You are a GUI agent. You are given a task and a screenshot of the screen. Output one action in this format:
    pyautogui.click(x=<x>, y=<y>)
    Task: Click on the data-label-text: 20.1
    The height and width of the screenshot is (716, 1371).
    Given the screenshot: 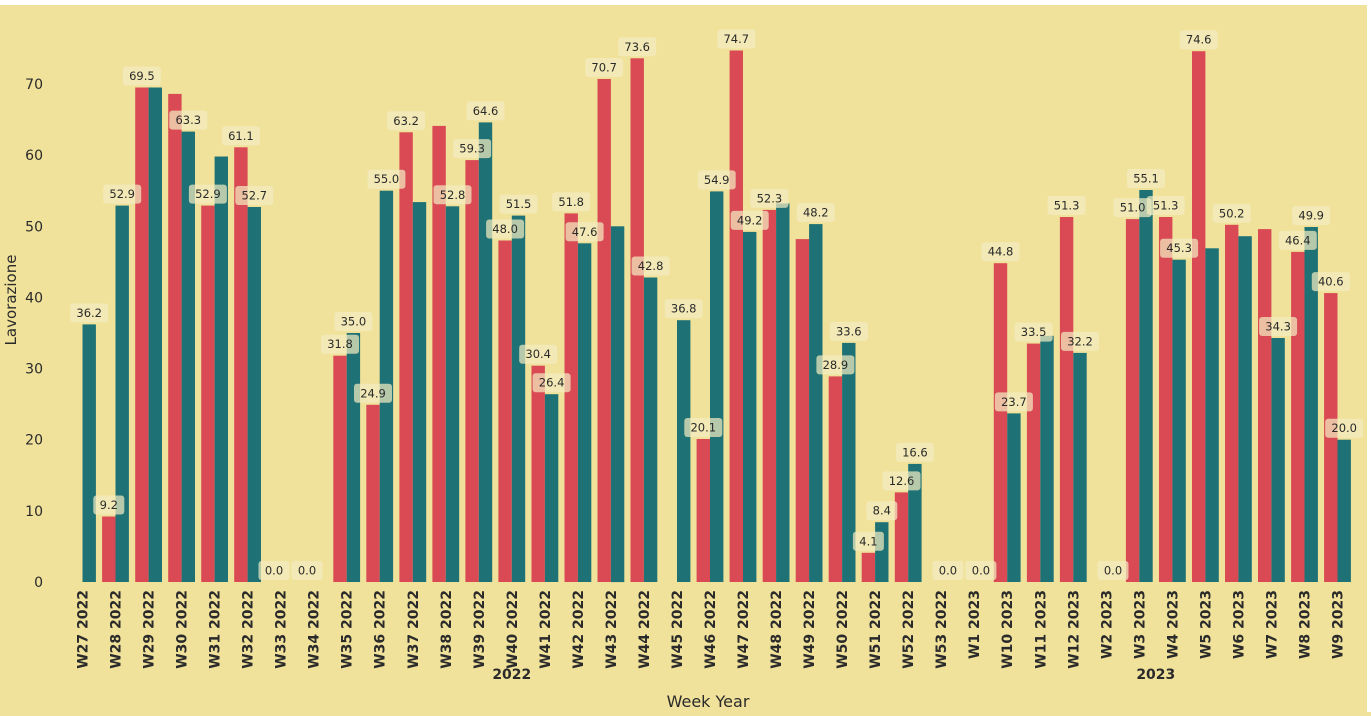 What is the action you would take?
    pyautogui.click(x=703, y=428)
    